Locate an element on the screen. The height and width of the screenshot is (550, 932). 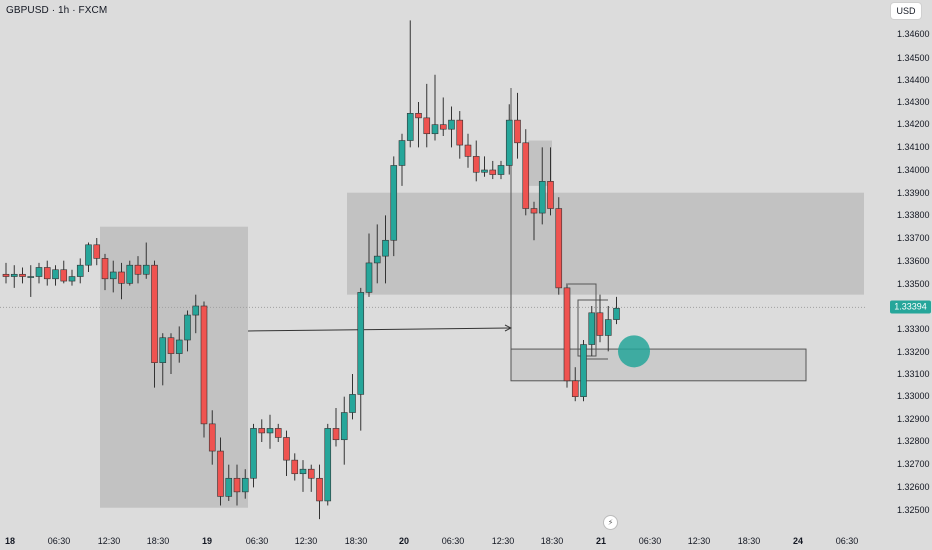
price-tick-label: 1.33100 is located at coordinates (913, 374).